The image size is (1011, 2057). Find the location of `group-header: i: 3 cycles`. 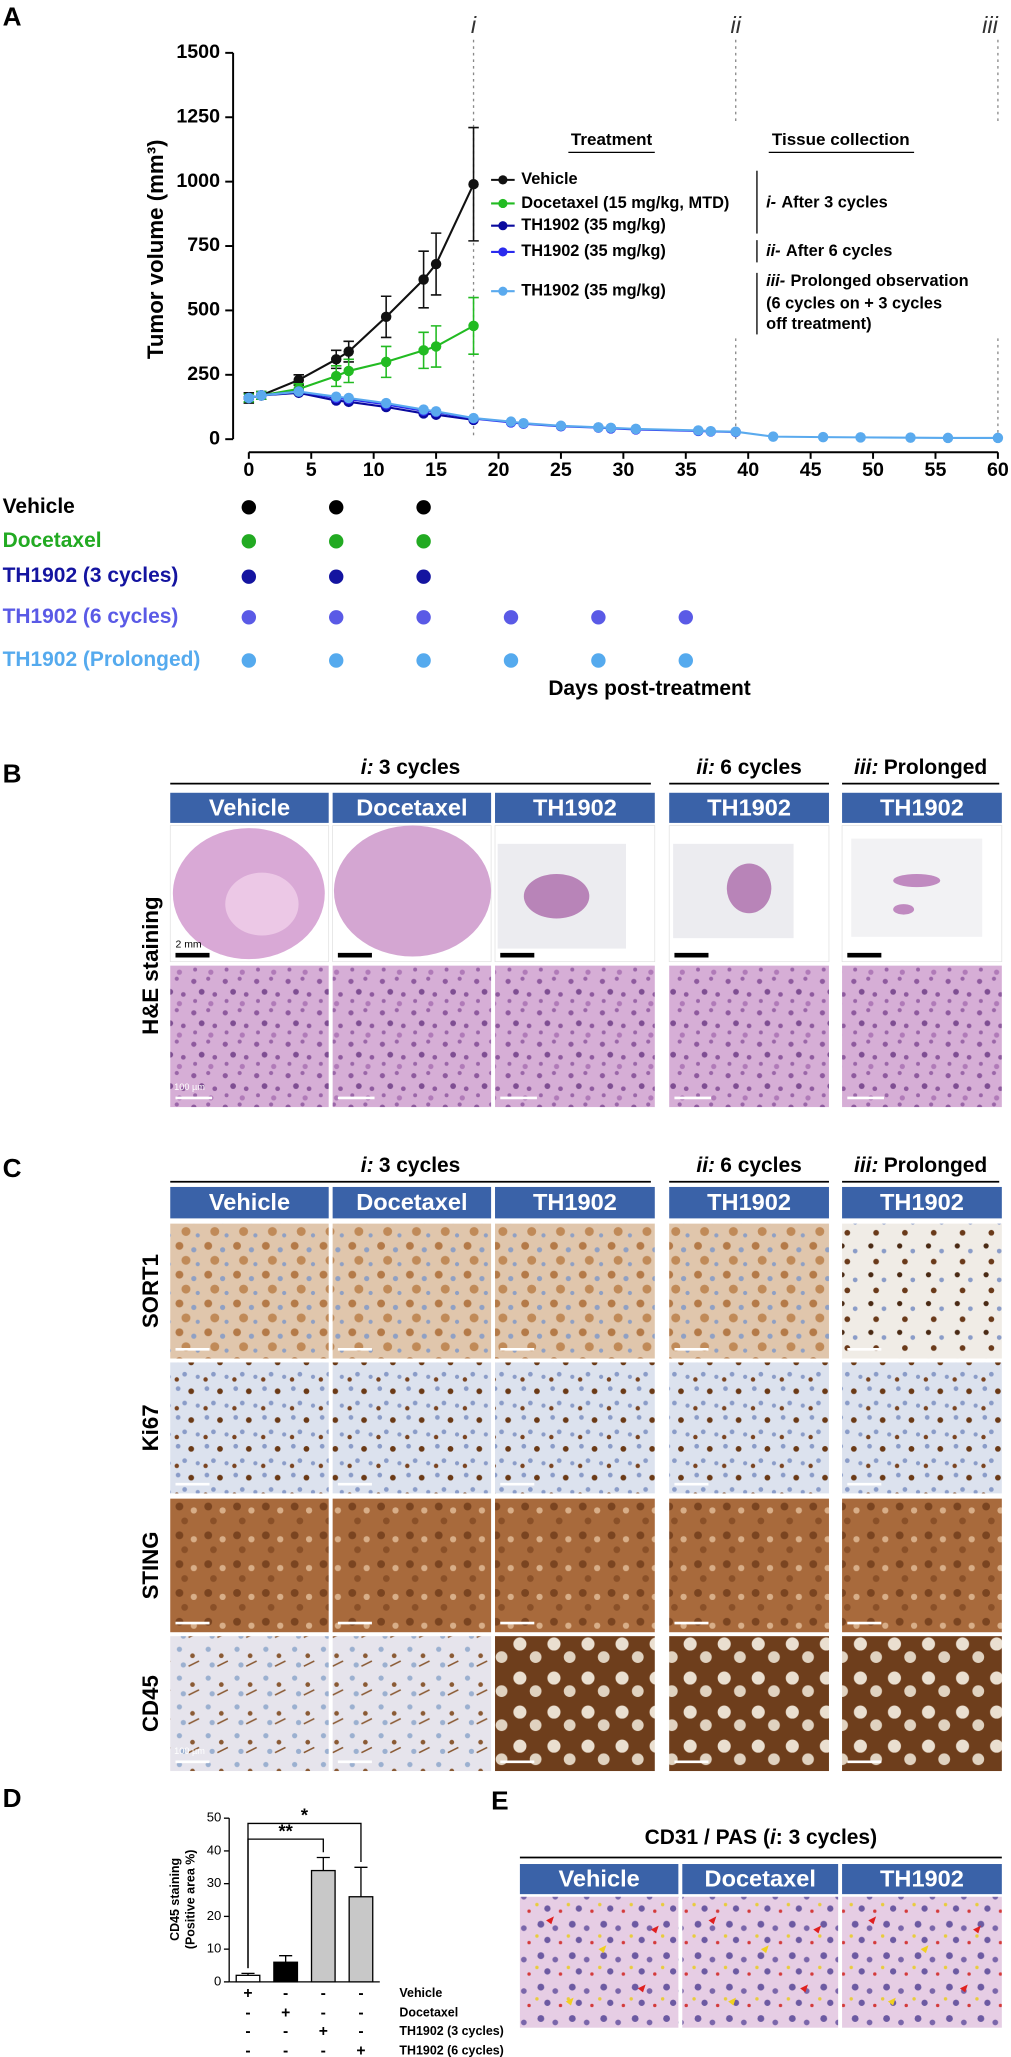

group-header: i: 3 cycles is located at coordinates (411, 1165).